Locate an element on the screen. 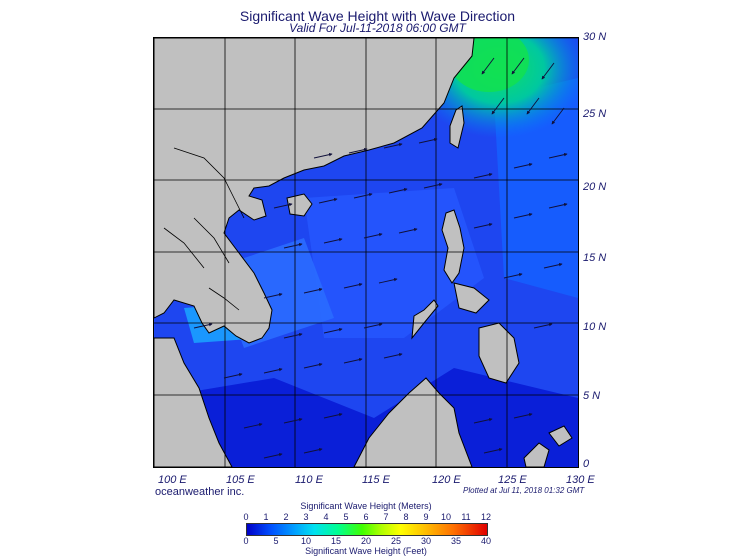  lon-label: 110 E is located at coordinates (309, 480).